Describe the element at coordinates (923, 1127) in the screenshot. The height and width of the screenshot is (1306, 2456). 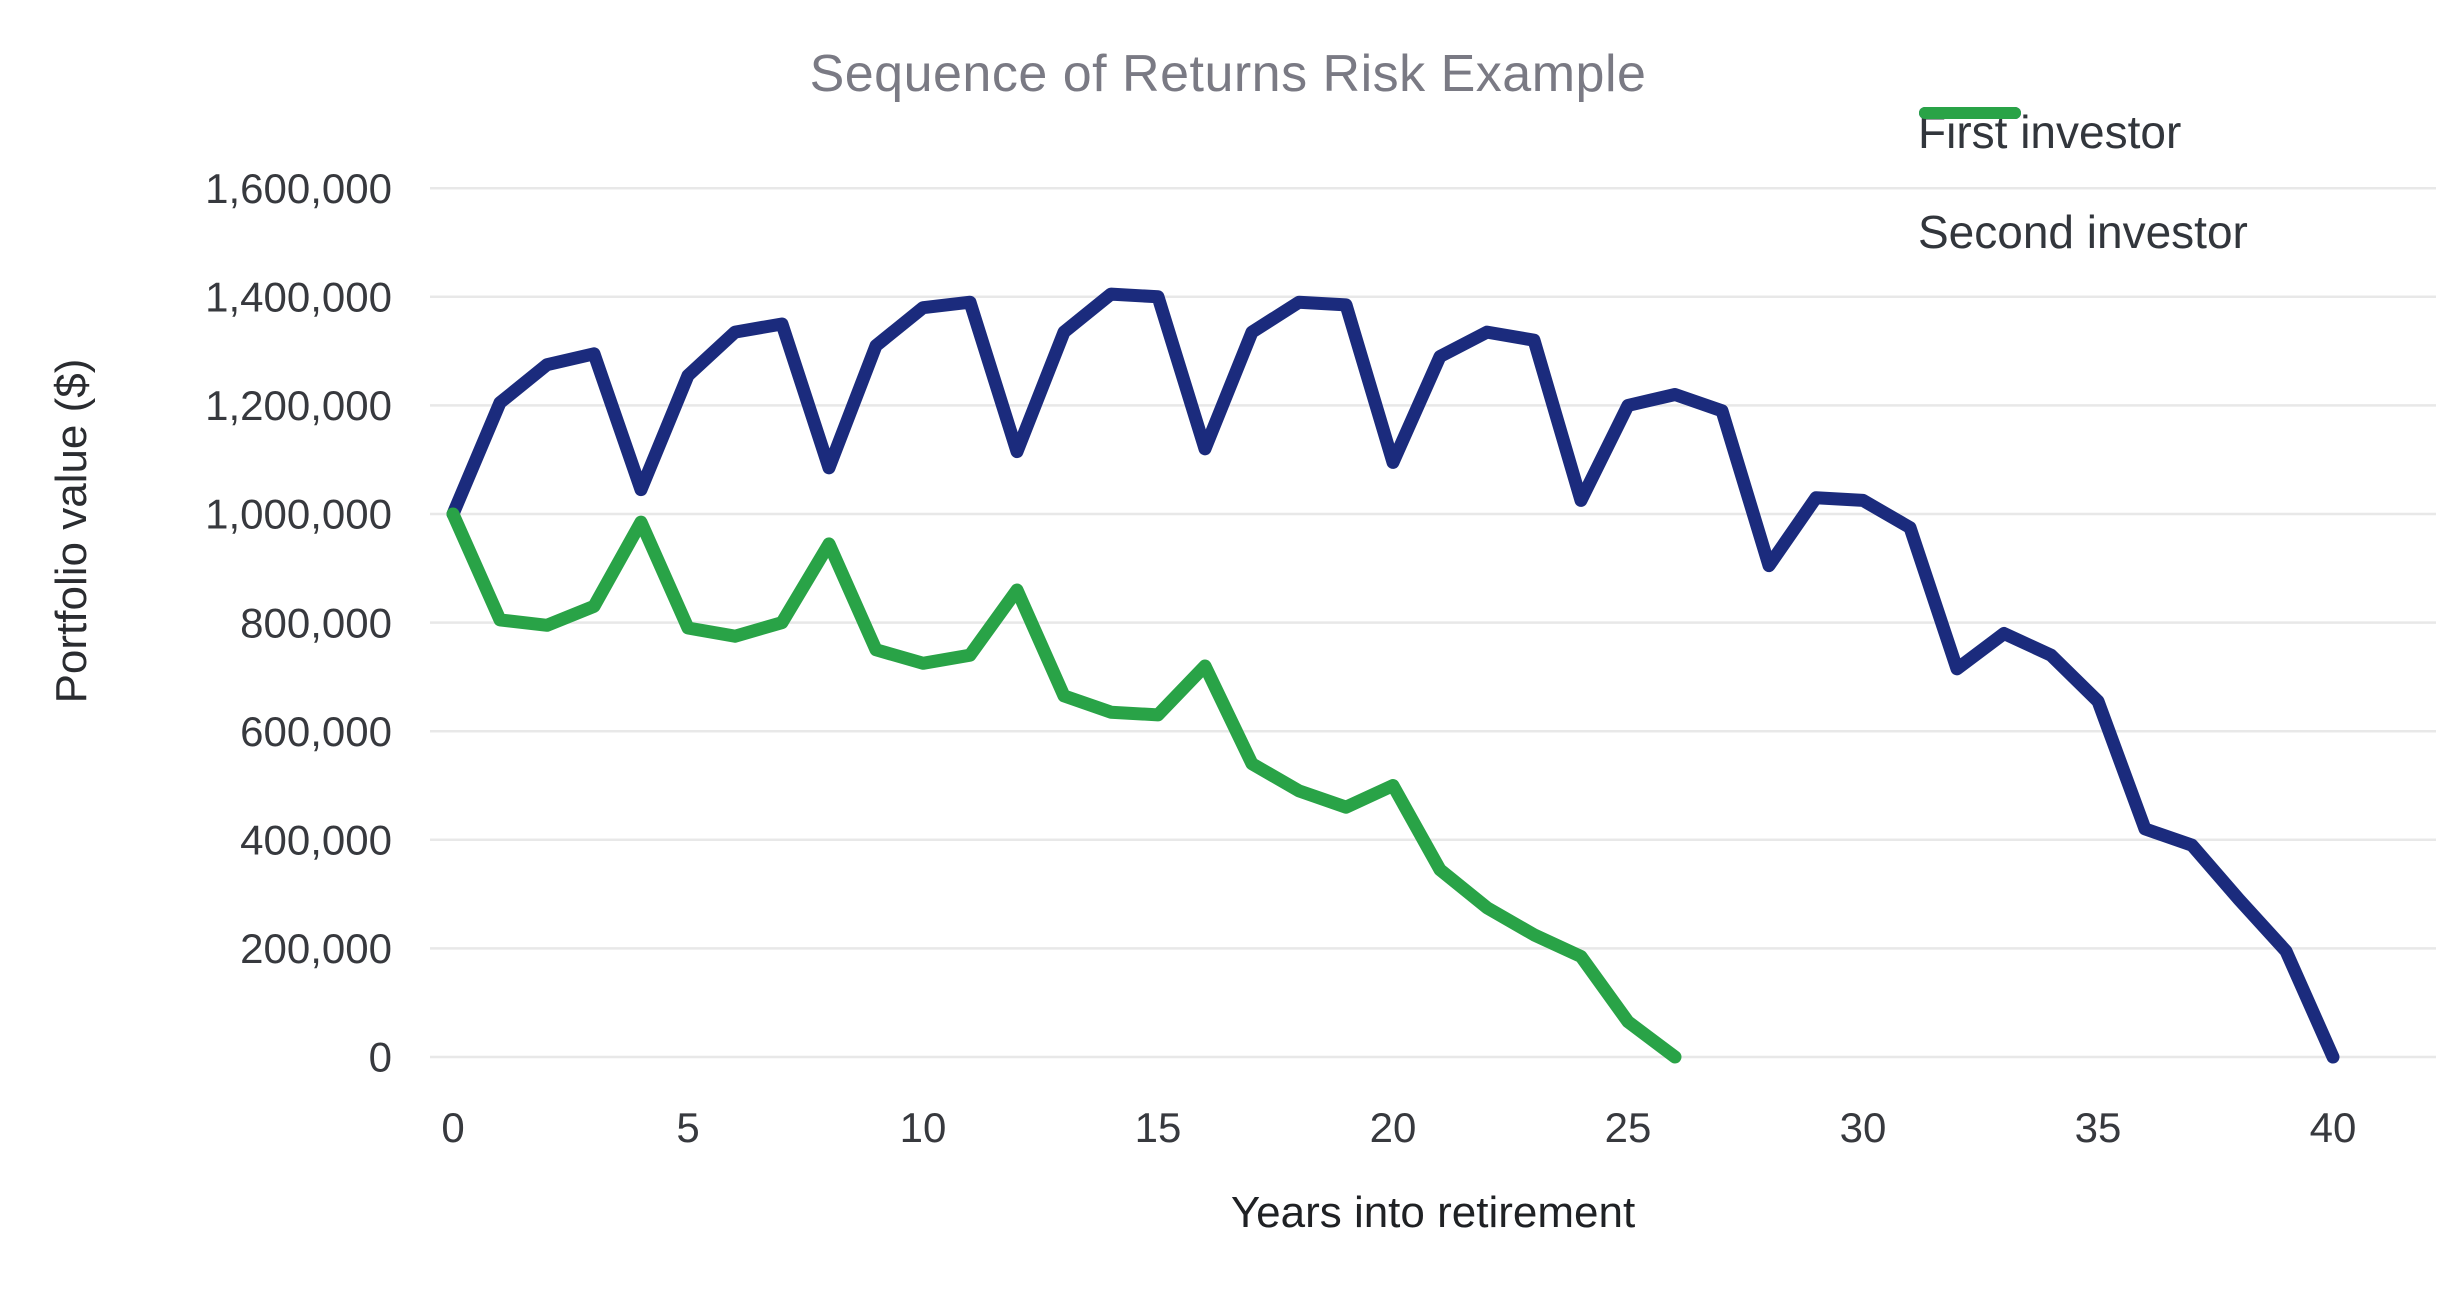
I see `x-tick-label: 10` at that location.